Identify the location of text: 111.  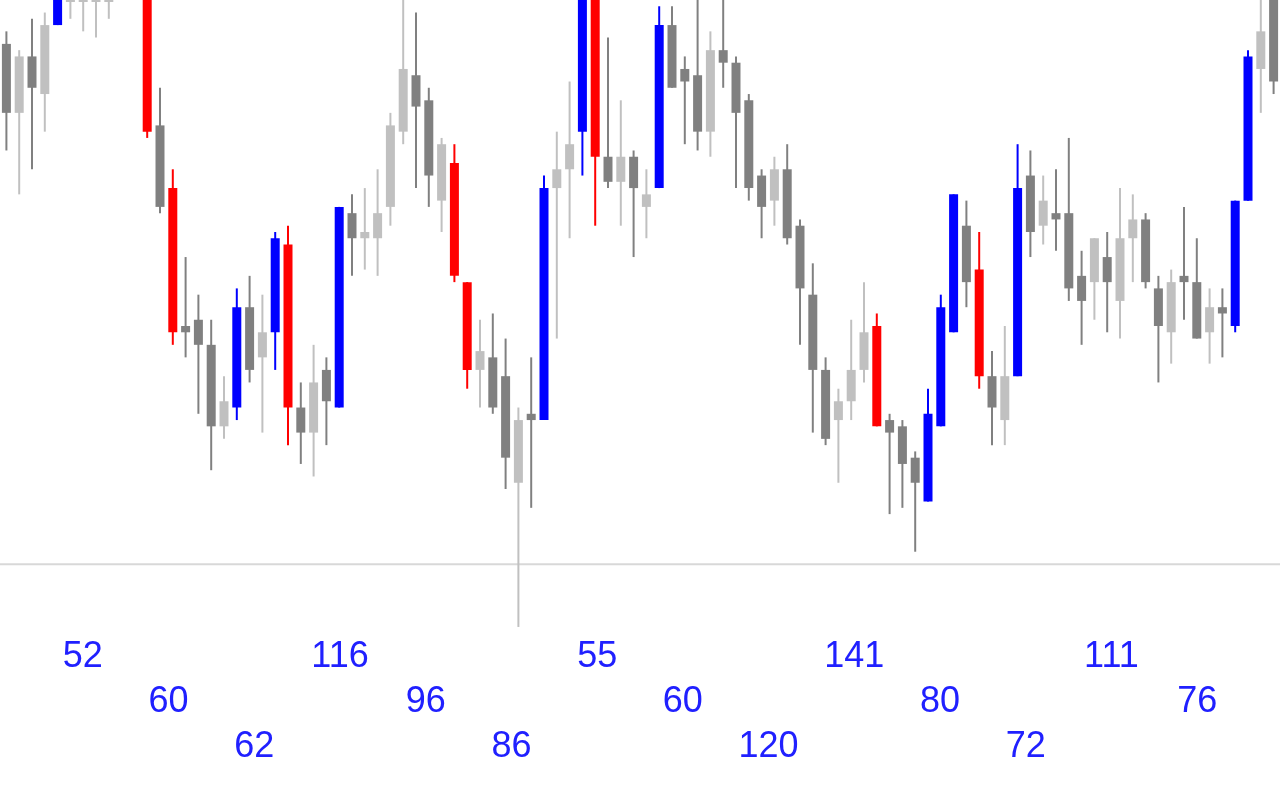
(1111, 654).